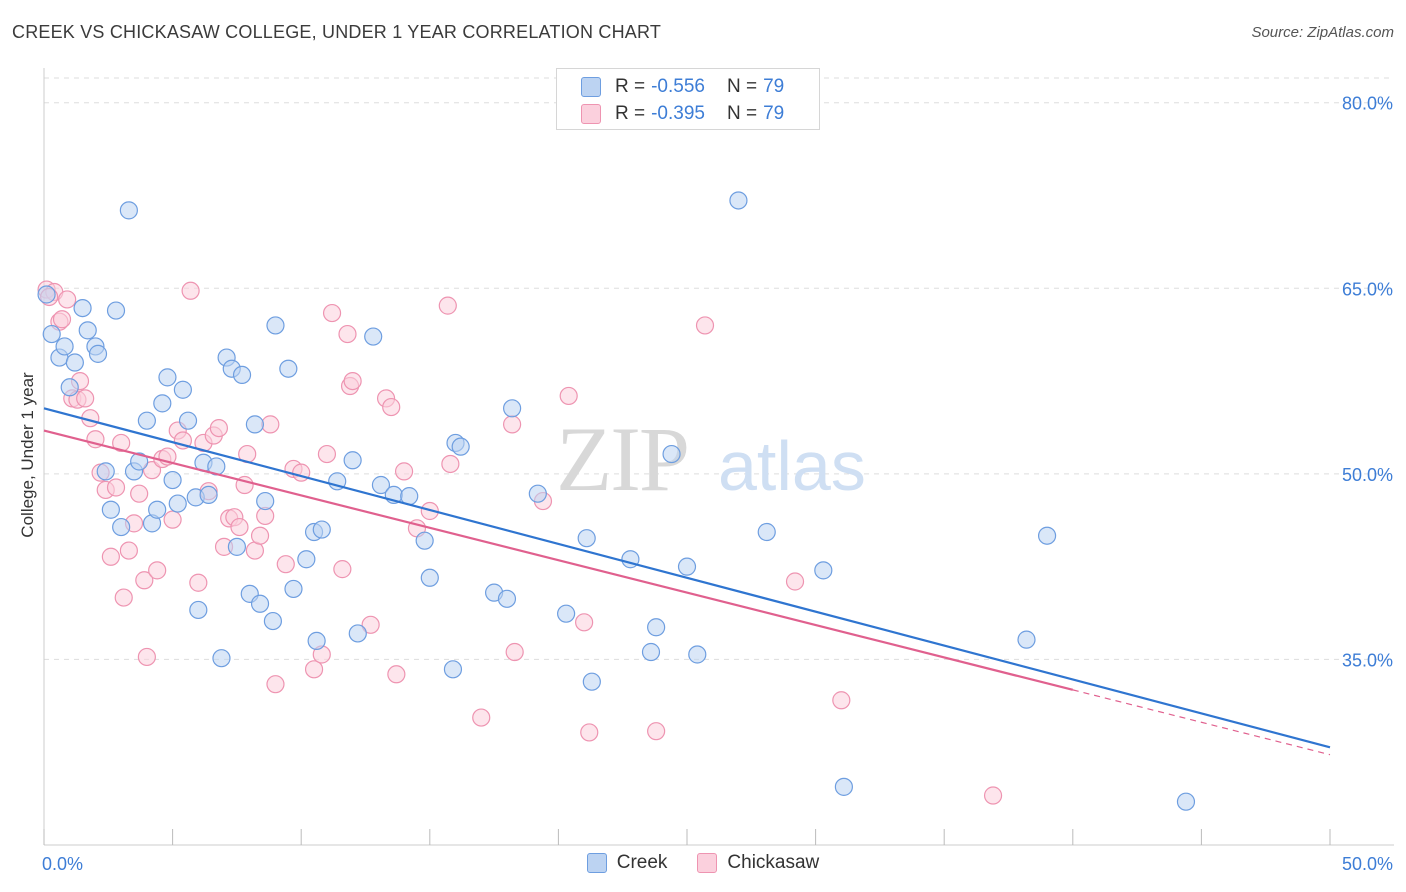 This screenshot has width=1406, height=892. What do you see at coordinates (1367, 660) in the screenshot?
I see `y-tick-label: 35.0%` at bounding box center [1367, 660].